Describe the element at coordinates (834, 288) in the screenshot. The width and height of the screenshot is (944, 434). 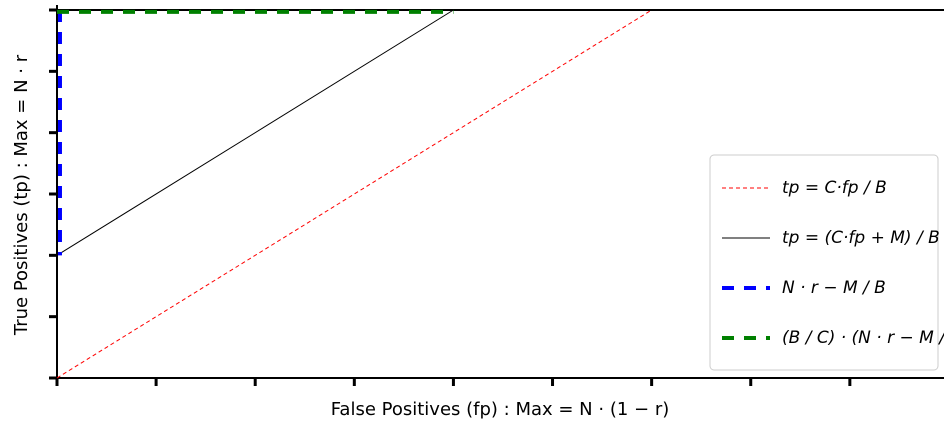
I see `legend-label: N · r − M / B` at that location.